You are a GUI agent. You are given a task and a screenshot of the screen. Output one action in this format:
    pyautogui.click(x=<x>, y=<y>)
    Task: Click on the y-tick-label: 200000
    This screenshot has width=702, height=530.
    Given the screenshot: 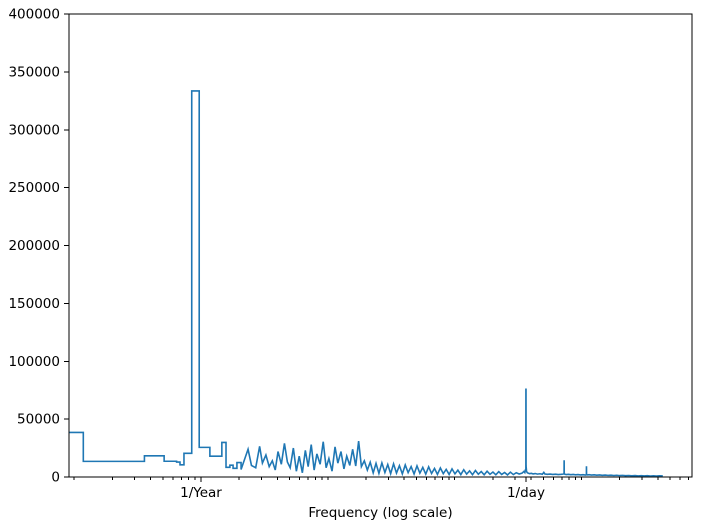 What is the action you would take?
    pyautogui.click(x=34, y=246)
    